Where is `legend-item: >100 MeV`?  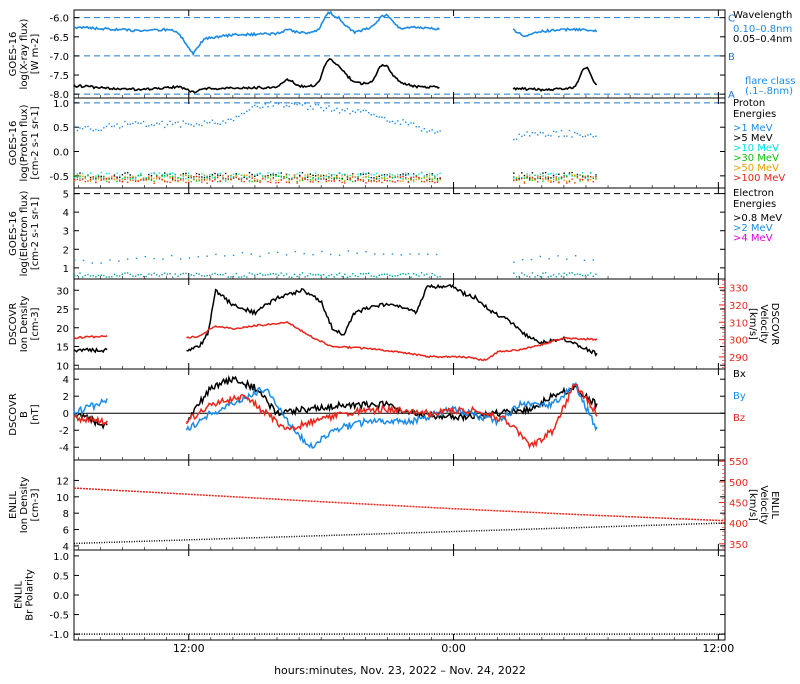
legend-item: >100 MeV is located at coordinates (759, 178).